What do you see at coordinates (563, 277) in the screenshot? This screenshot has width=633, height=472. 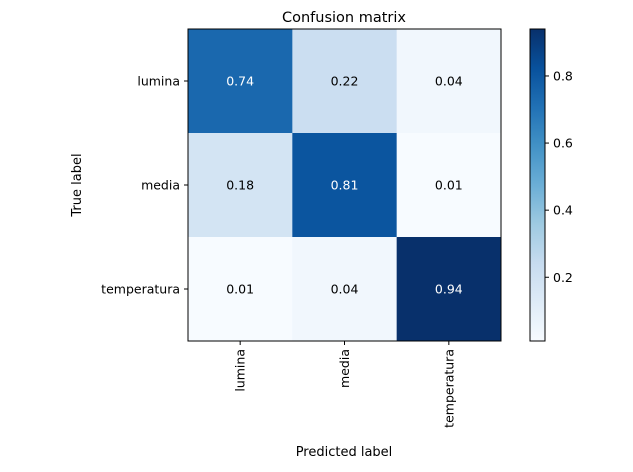 I see `colorbar-tick-label: 0.2` at bounding box center [563, 277].